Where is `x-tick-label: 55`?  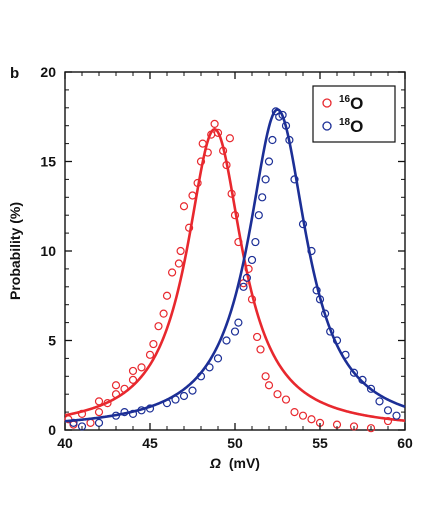
x-tick-label: 55 is located at coordinates (320, 443).